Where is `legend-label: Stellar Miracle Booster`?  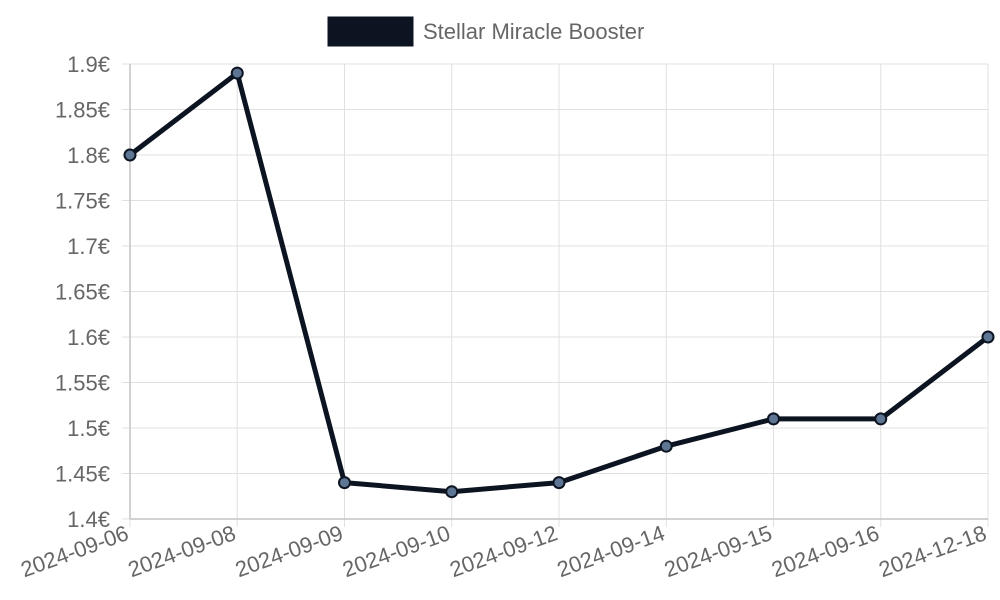 legend-label: Stellar Miracle Booster is located at coordinates (533, 31).